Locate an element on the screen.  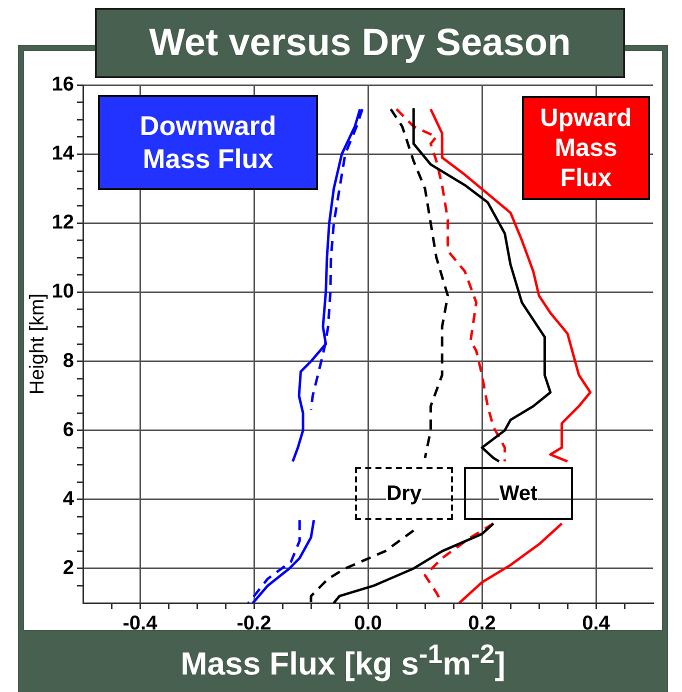
y-tick-label: 4 is located at coordinates (68, 499).